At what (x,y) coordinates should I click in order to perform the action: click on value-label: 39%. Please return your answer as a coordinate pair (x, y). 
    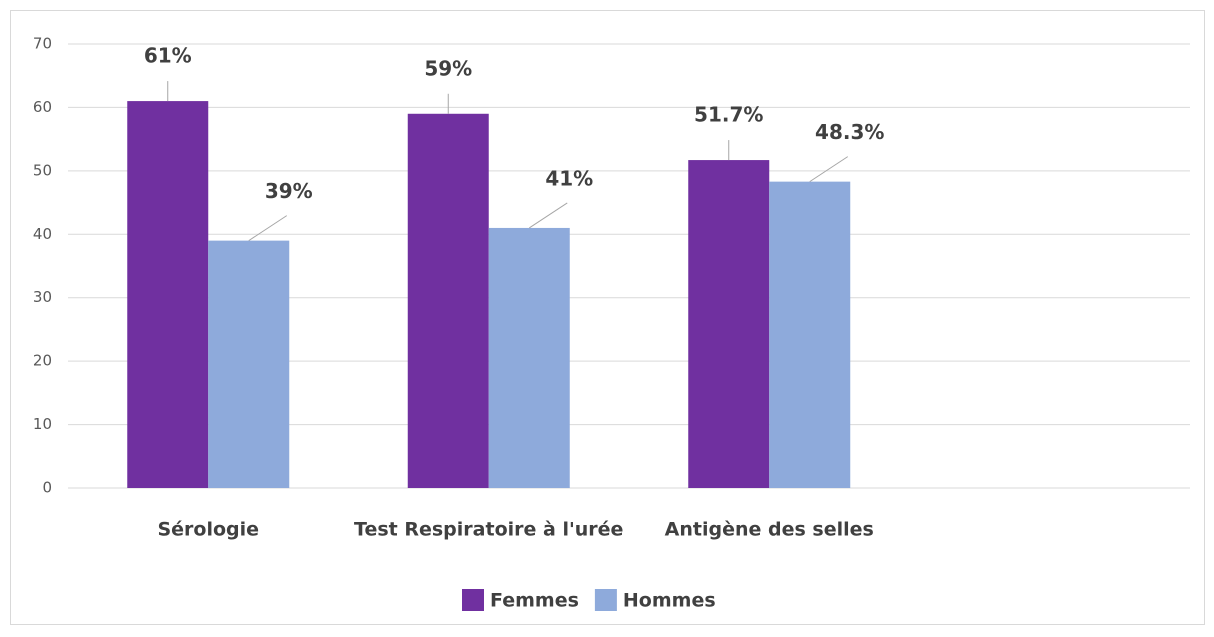
    Looking at the image, I should click on (289, 191).